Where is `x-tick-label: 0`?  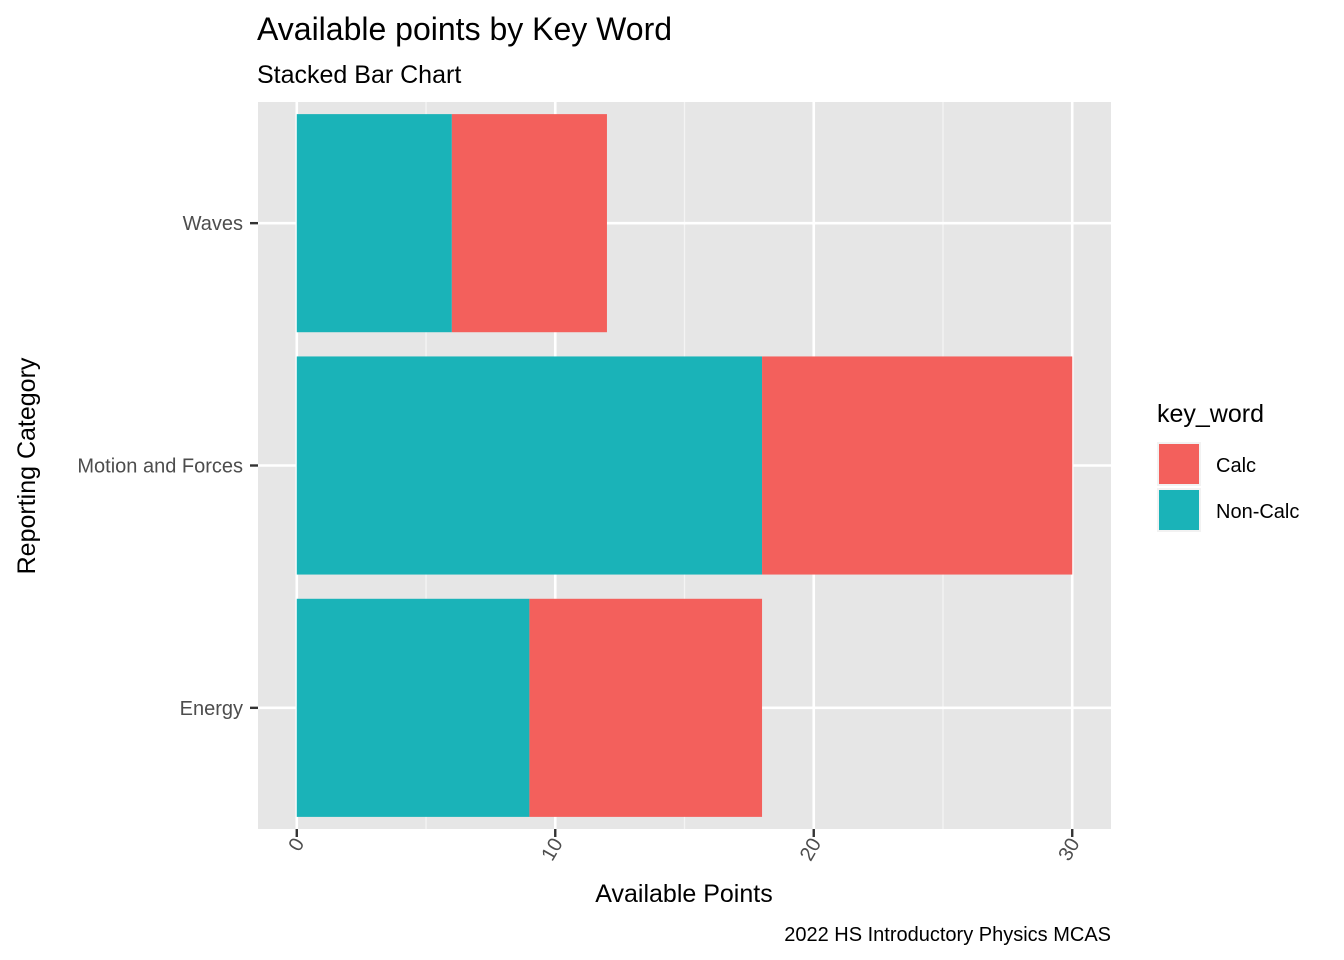 x-tick-label: 0 is located at coordinates (296, 845).